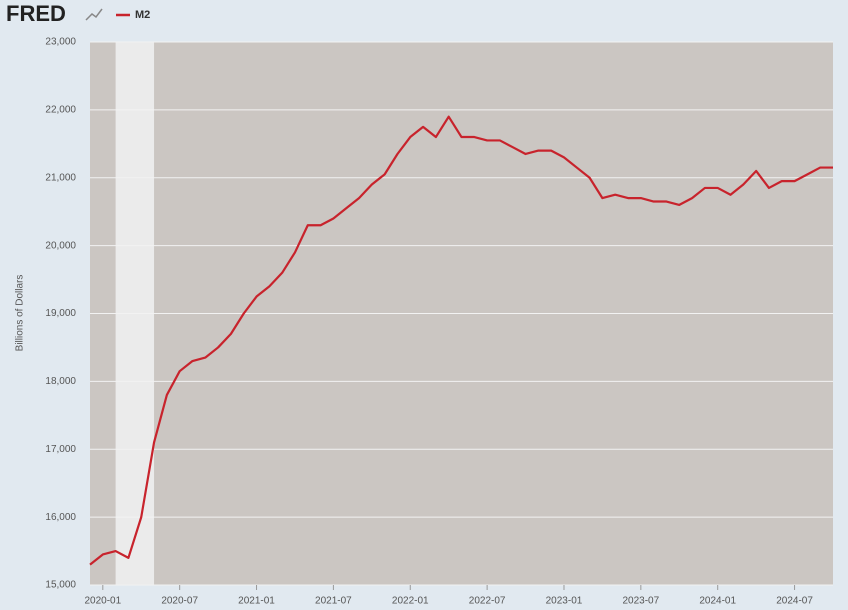 The width and height of the screenshot is (848, 610). I want to click on y-tick-label: 21,000, so click(60, 177).